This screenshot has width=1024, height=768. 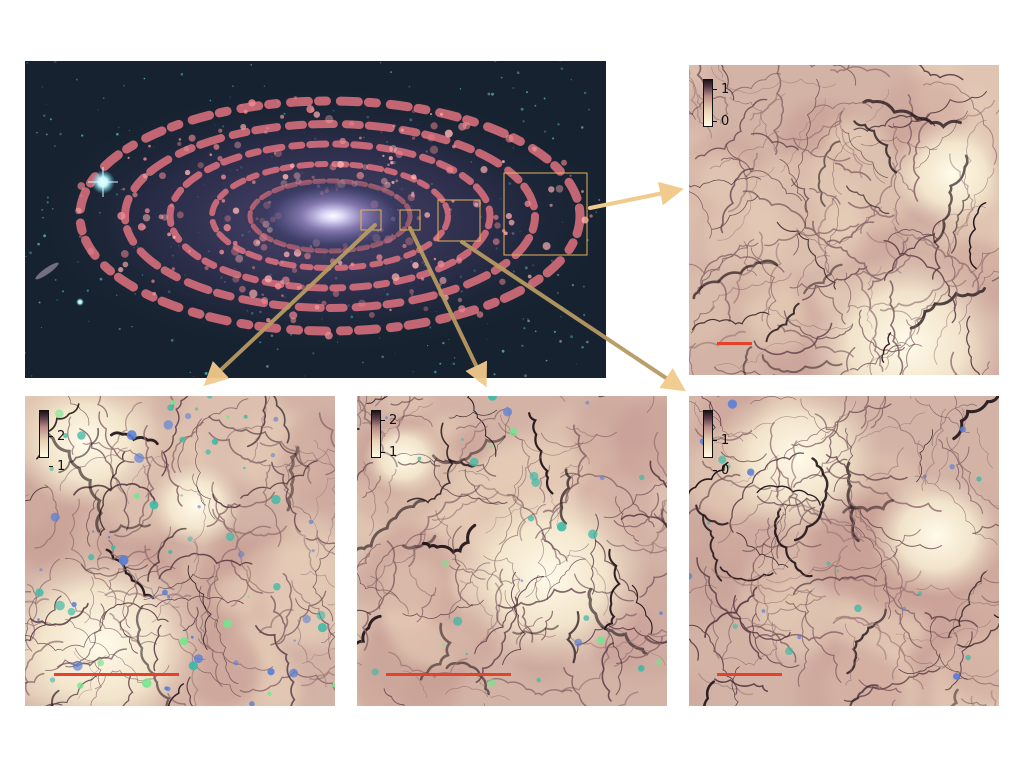 I want to click on density-panel-bottom-right: 1 0, so click(x=844, y=551).